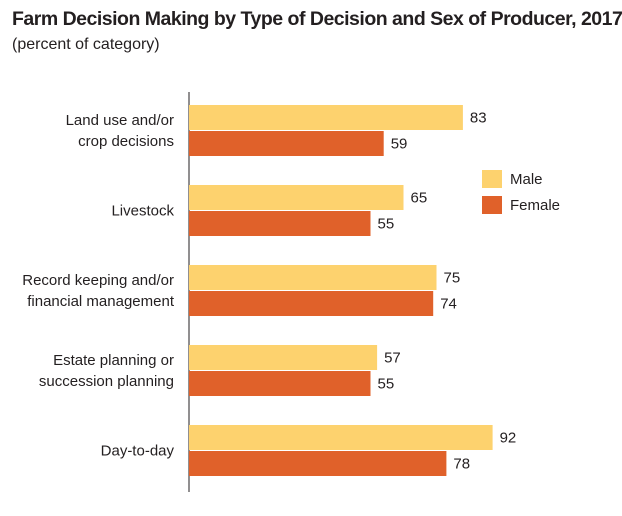 This screenshot has height=516, width=622. What do you see at coordinates (526, 179) in the screenshot?
I see `legend-label-male: Male` at bounding box center [526, 179].